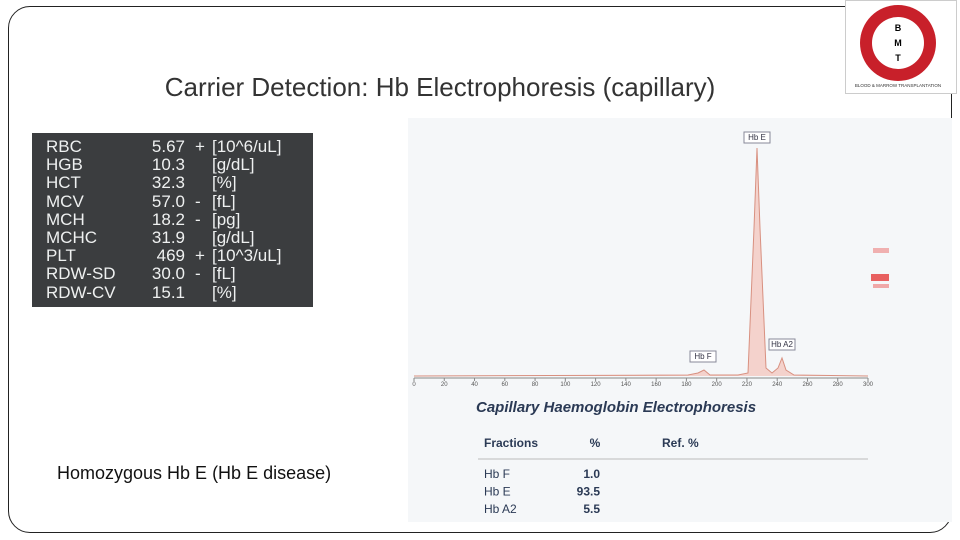 The image size is (960, 540). Describe the element at coordinates (65, 201) in the screenshot. I see `cbc-label: MCV` at that location.